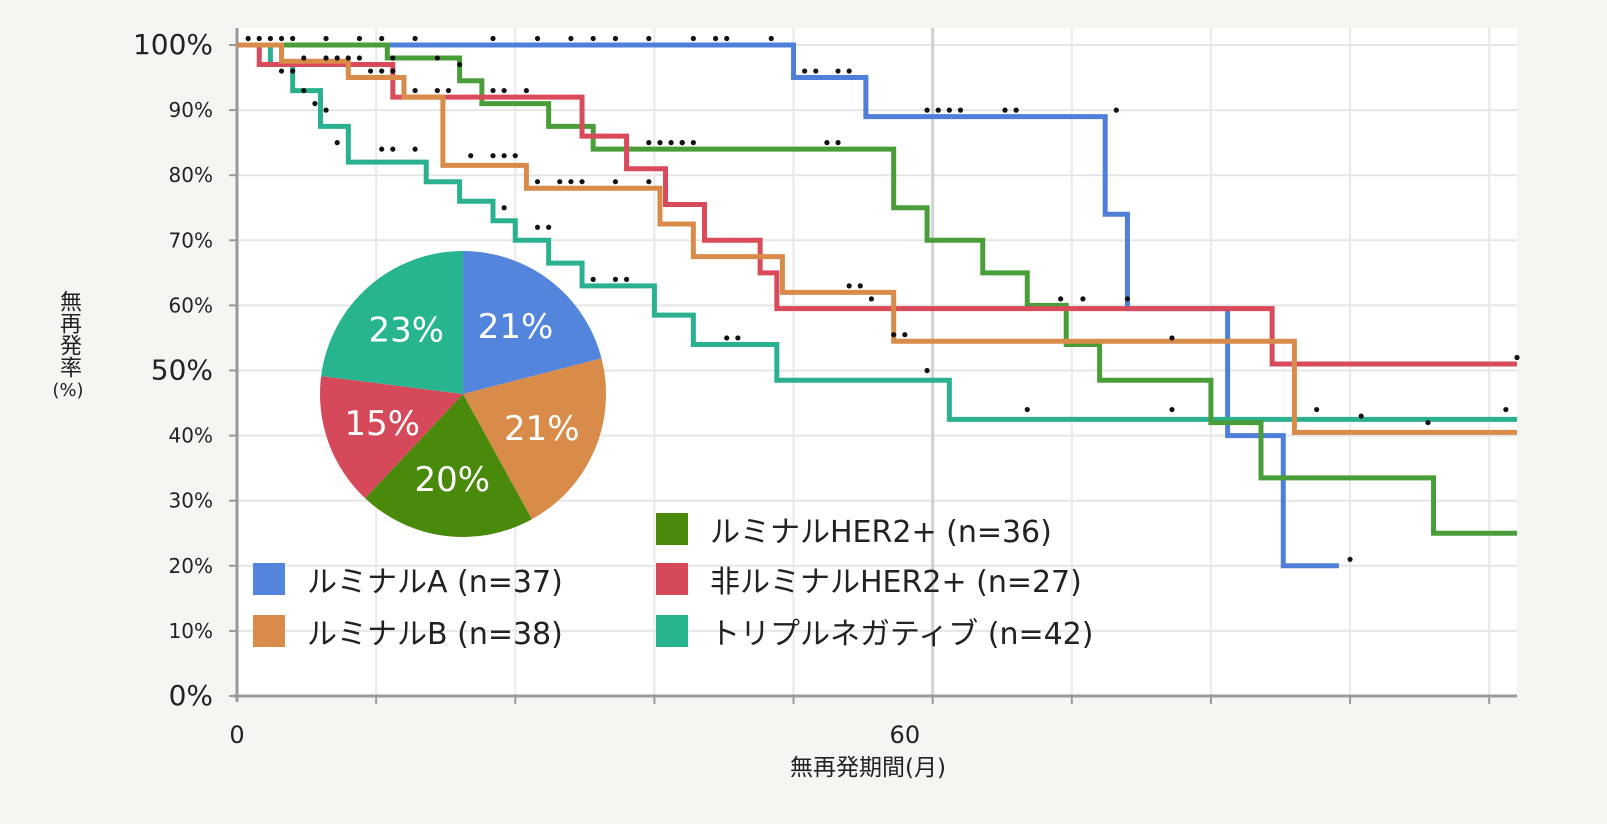  I want to click on y-tick-label: 70%, so click(191, 240).